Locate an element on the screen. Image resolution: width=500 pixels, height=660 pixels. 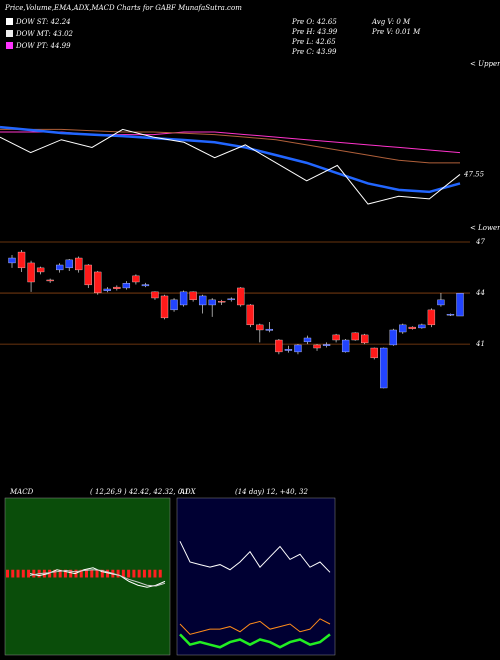
macd-line is located at coordinates (97, 578).